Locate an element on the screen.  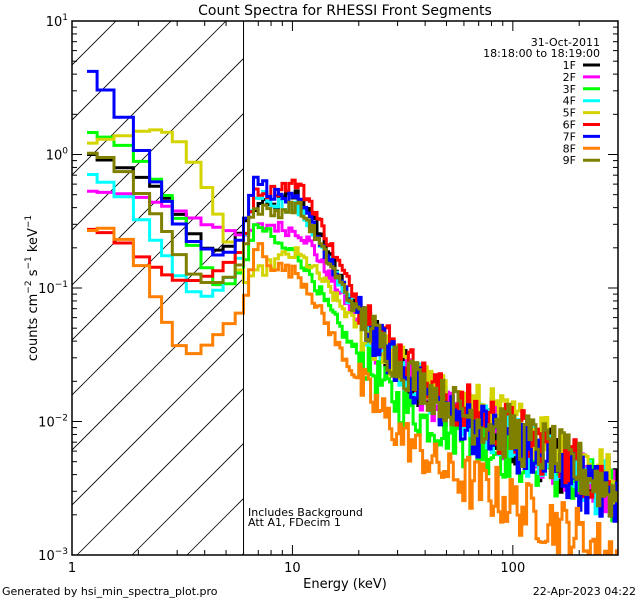
footer-generated-by: Generated by hsi_min_spectra_plot.pro is located at coordinates (110, 591).